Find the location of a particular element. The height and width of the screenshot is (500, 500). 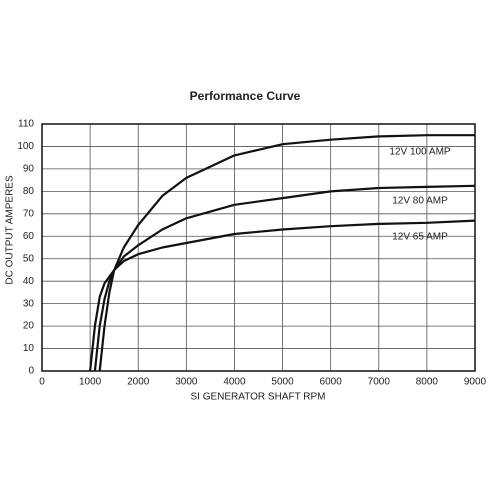

y-tick-label: 90 is located at coordinates (29, 169).